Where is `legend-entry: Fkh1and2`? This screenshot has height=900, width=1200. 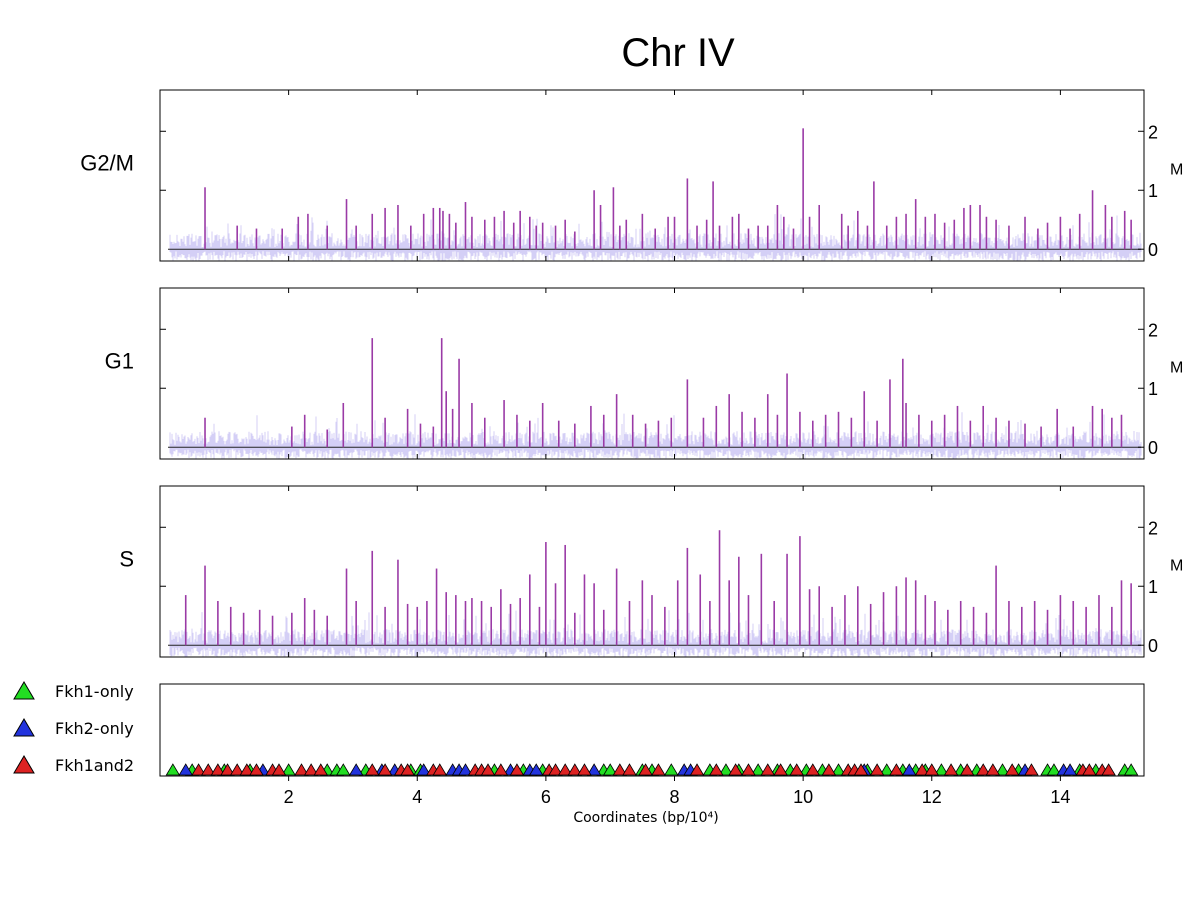
legend-entry: Fkh1and2 is located at coordinates (73, 765).